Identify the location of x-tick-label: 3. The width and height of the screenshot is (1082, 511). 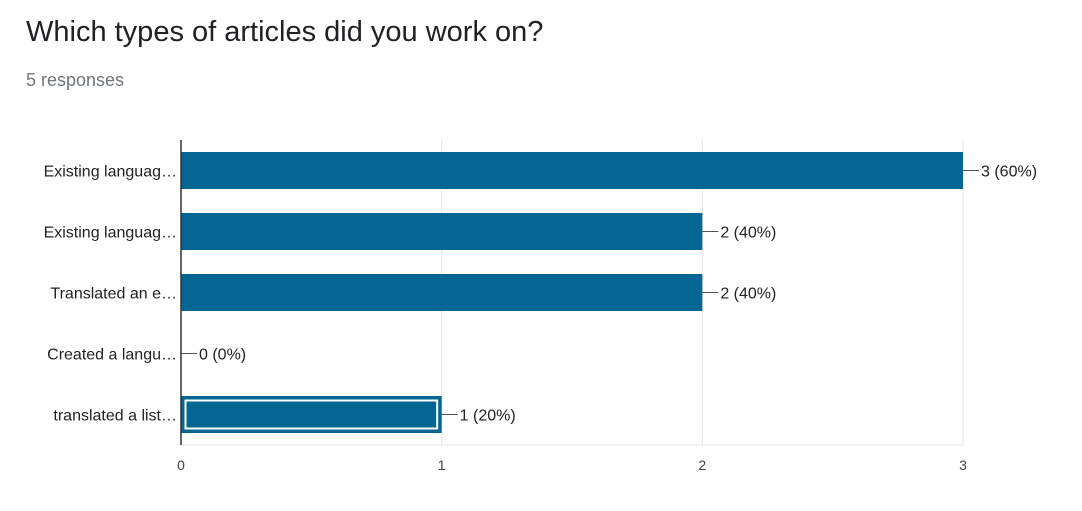
(963, 465).